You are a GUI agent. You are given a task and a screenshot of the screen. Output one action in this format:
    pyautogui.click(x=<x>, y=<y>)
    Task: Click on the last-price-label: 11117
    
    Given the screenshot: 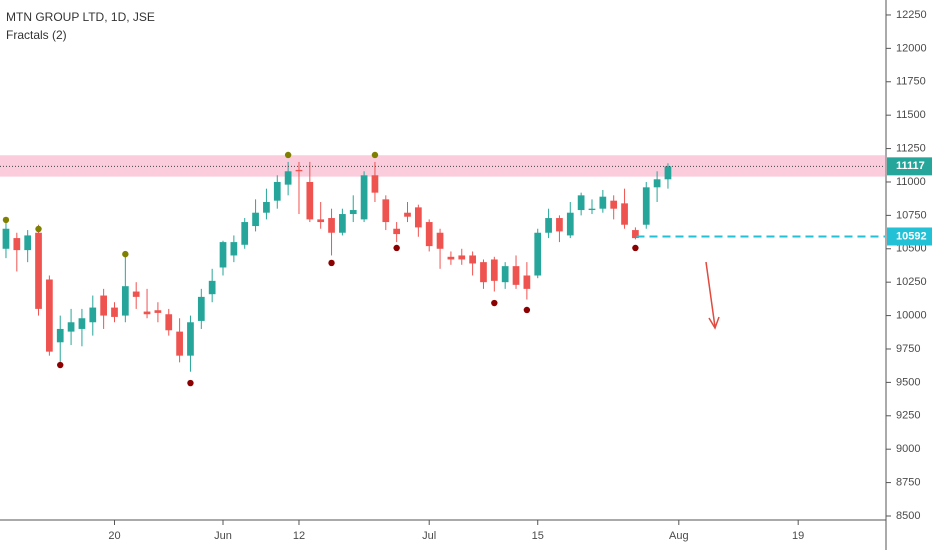 What is the action you would take?
    pyautogui.click(x=910, y=166)
    